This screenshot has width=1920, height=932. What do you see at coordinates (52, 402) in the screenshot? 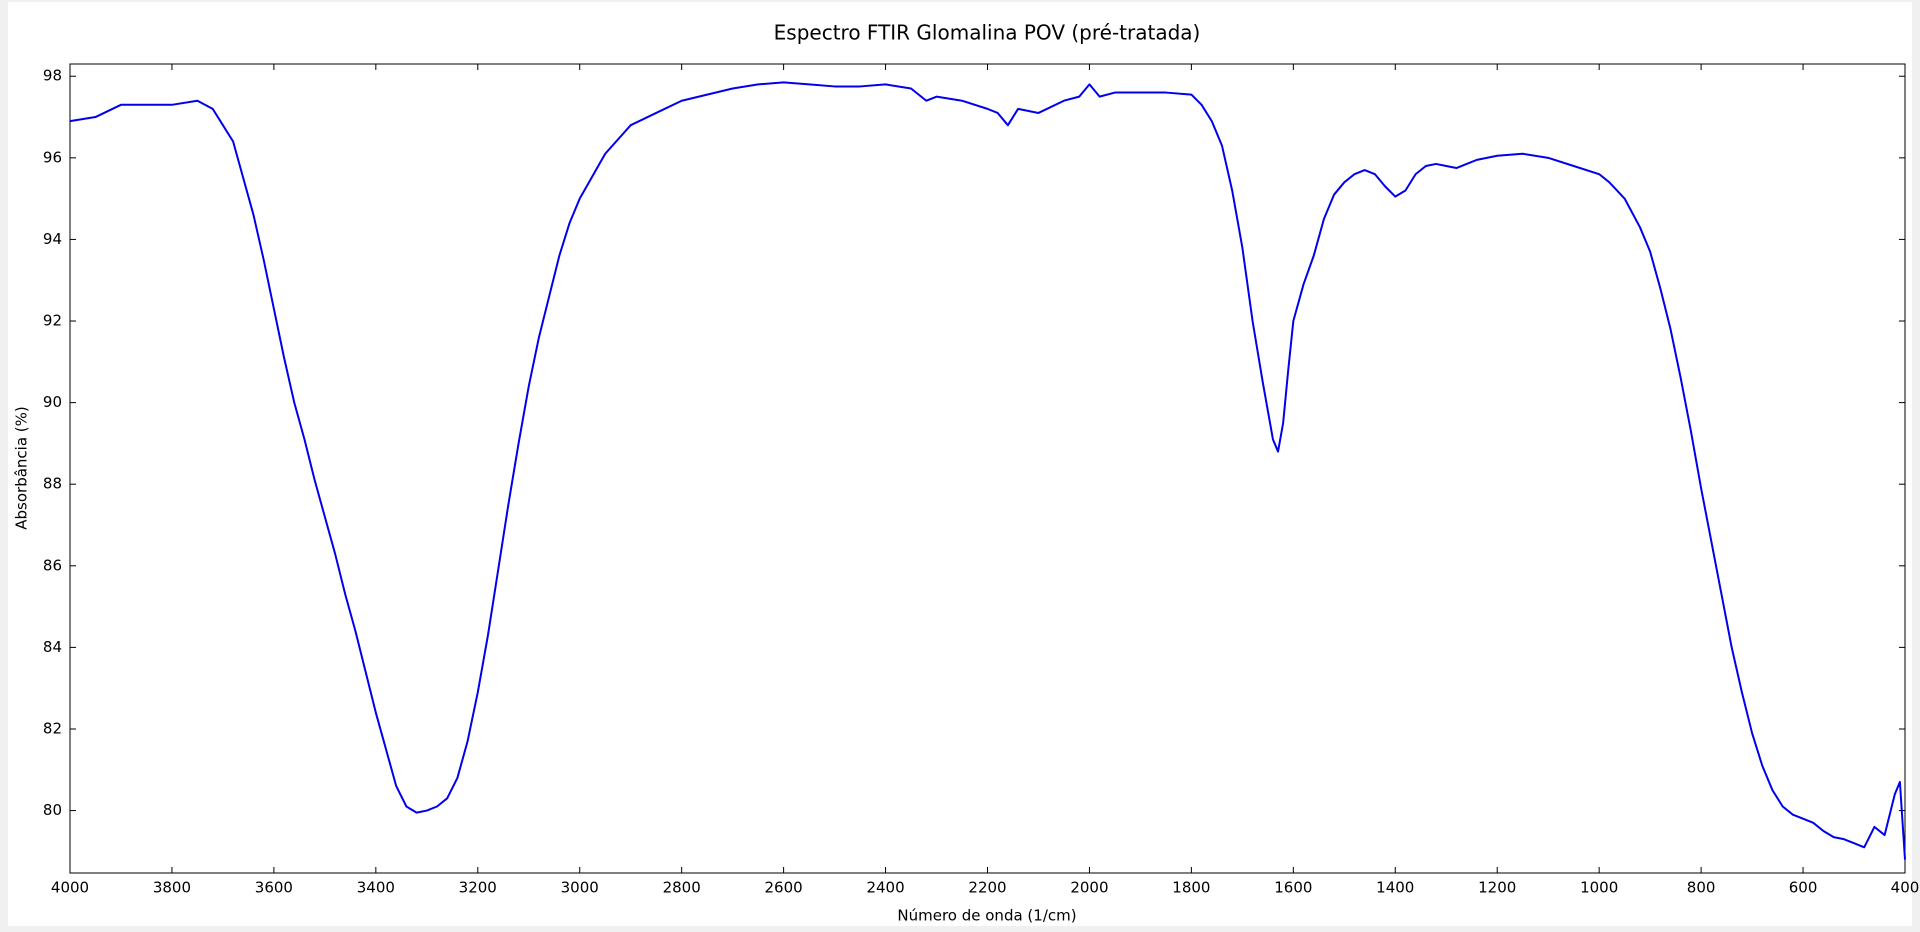
I see `y-tick-label: 90` at bounding box center [52, 402].